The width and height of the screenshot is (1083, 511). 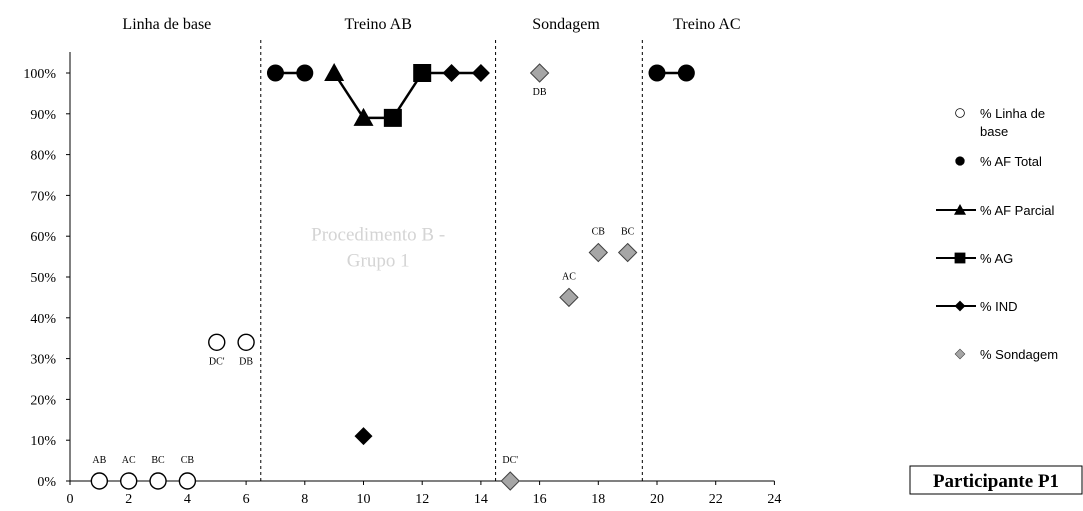 What do you see at coordinates (364, 499) in the screenshot?
I see `x-tick-label: 10` at bounding box center [364, 499].